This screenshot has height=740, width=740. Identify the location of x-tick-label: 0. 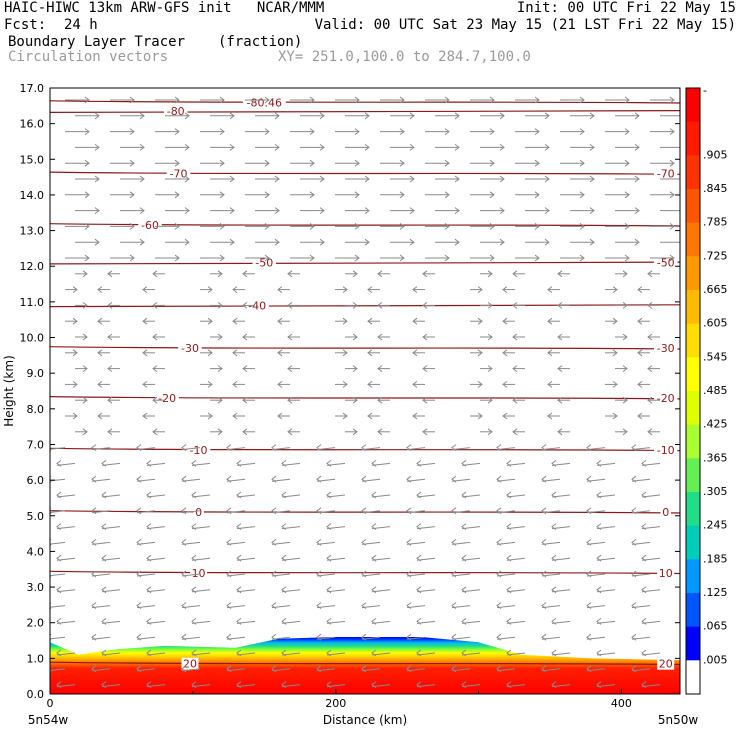
(50, 703).